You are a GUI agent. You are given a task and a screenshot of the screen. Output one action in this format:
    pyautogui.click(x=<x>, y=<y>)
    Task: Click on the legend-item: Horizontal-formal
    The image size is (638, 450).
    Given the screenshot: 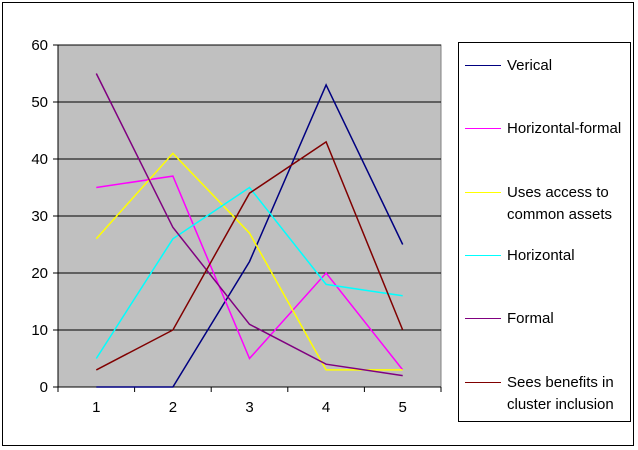 What is the action you would take?
    pyautogui.click(x=545, y=130)
    